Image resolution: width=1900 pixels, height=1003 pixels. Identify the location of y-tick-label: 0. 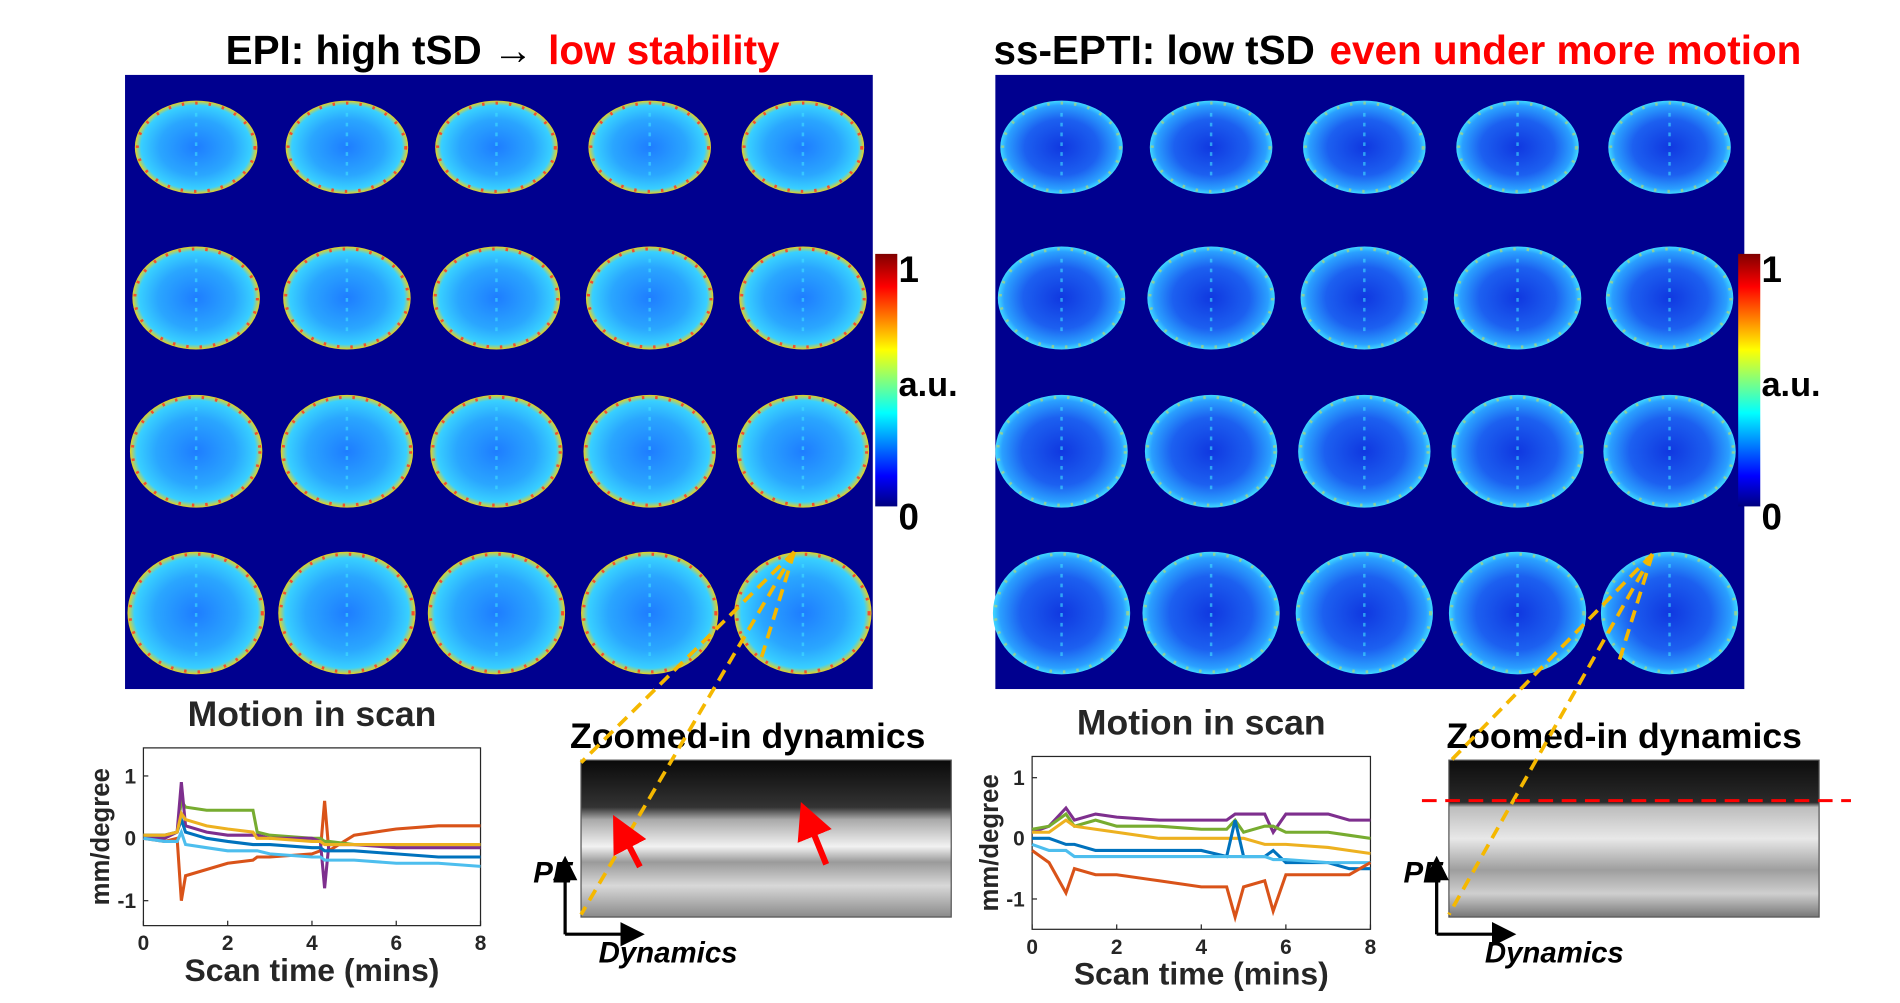
(130, 839).